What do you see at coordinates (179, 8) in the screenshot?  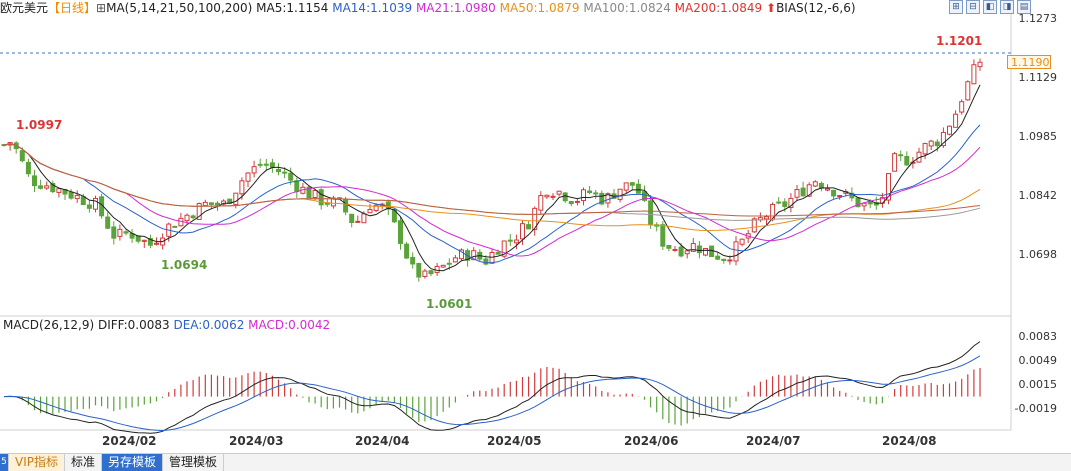 I see `ma-definition: MA(5,14,21,50,100,200)` at bounding box center [179, 8].